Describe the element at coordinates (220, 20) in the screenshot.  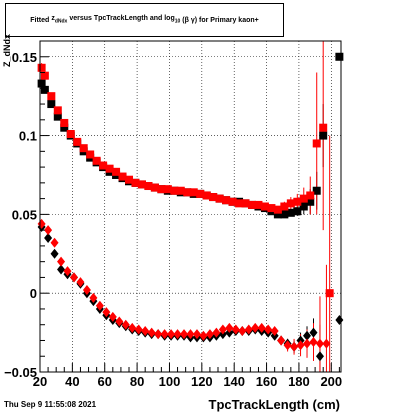
I see `title-suffix: (β γ) for Primary kaon+` at that location.